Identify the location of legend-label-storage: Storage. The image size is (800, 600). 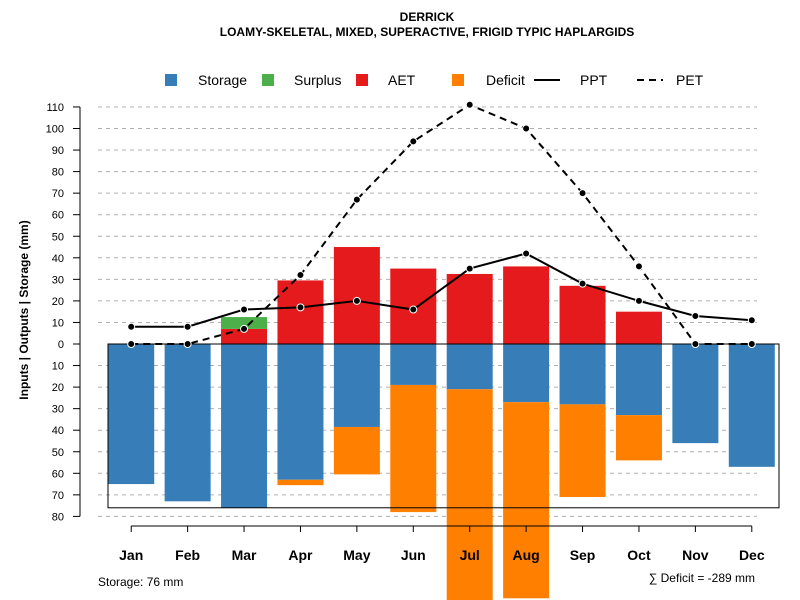
(222, 80).